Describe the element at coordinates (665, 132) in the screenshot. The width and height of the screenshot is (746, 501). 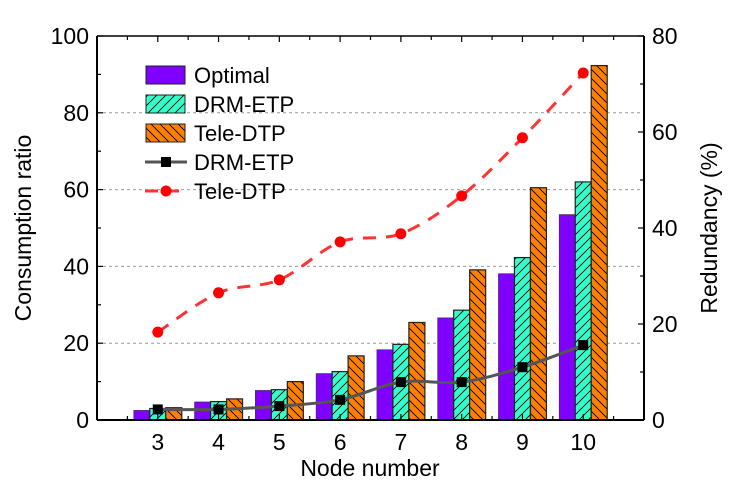
I see `y2-tick-label: 60` at that location.